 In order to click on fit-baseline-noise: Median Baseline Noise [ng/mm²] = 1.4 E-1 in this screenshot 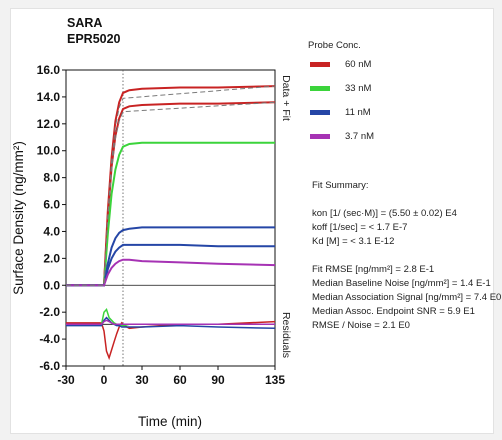, I will do `click(401, 283)`.